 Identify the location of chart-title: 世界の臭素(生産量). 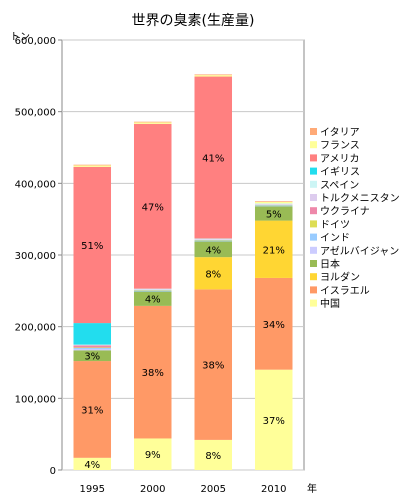
(193, 21).